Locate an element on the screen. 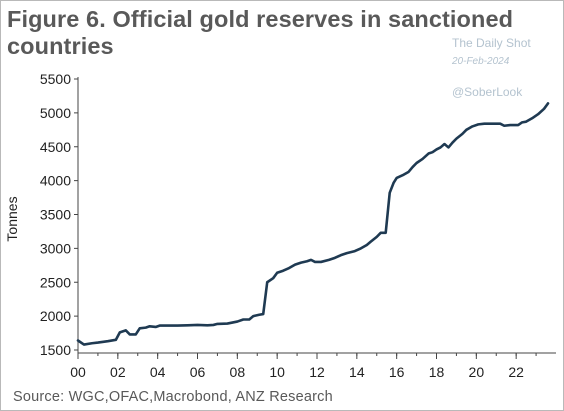 Image resolution: width=564 pixels, height=411 pixels. x-tick-label: 08 is located at coordinates (238, 372).